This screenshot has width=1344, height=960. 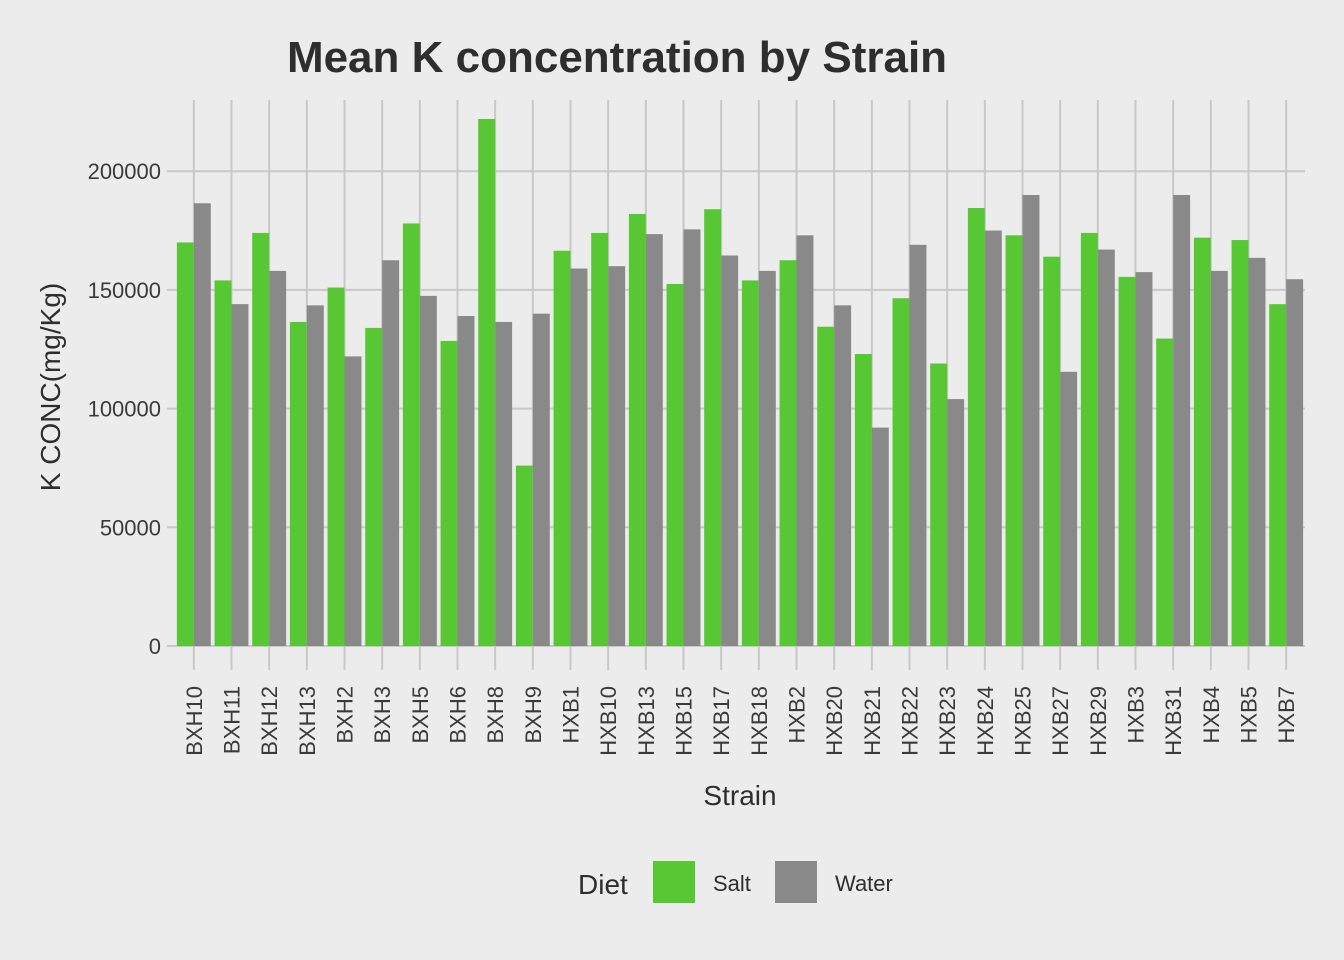 I want to click on bar-salt-hxb24, so click(x=976, y=427).